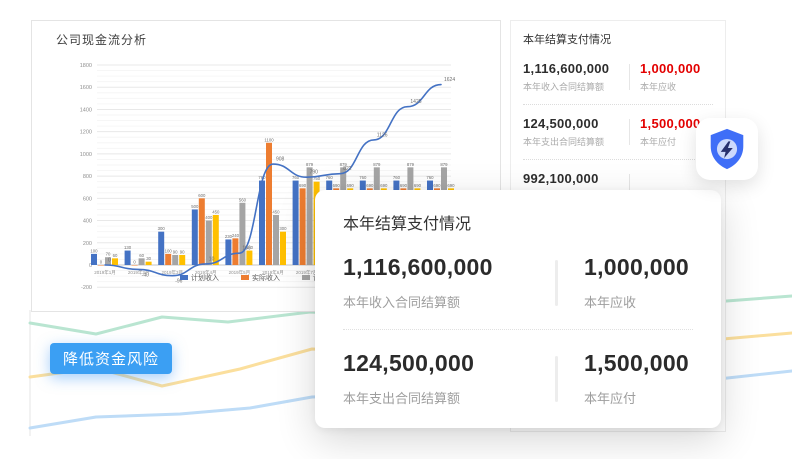 This screenshot has width=792, height=459. Describe the element at coordinates (576, 77) in the screenshot. I see `stat-income-settled: 1,116,600,000 本年收入合同结算额` at that location.